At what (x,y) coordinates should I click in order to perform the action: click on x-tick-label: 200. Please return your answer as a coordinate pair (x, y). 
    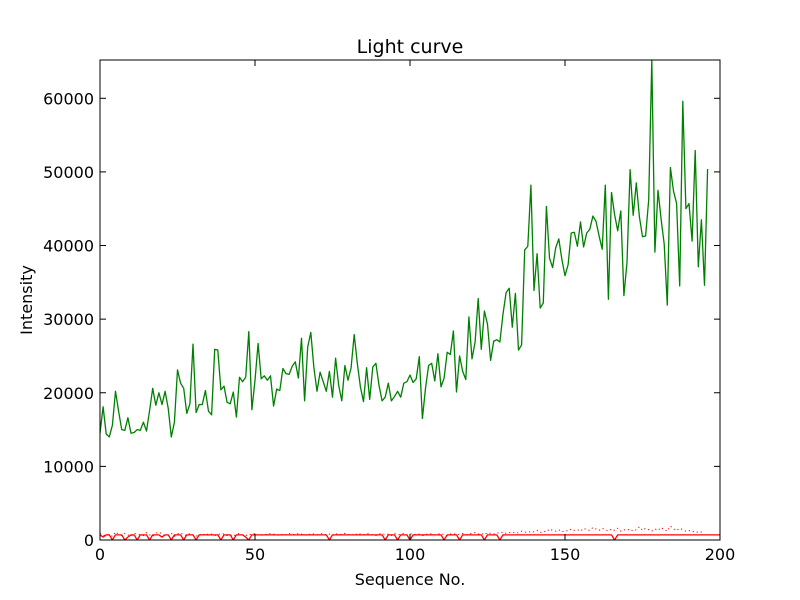
    Looking at the image, I should click on (720, 554).